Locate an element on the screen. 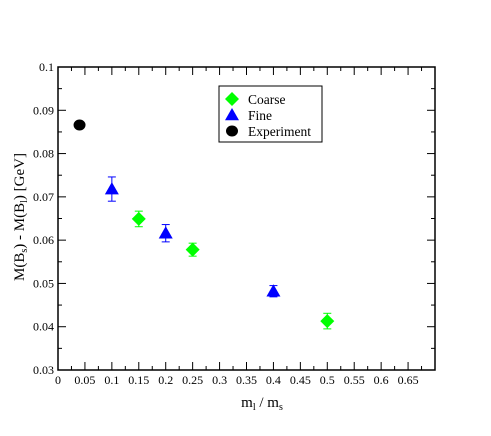 The width and height of the screenshot is (491, 436). legend-experiment-symbol is located at coordinates (232, 131).